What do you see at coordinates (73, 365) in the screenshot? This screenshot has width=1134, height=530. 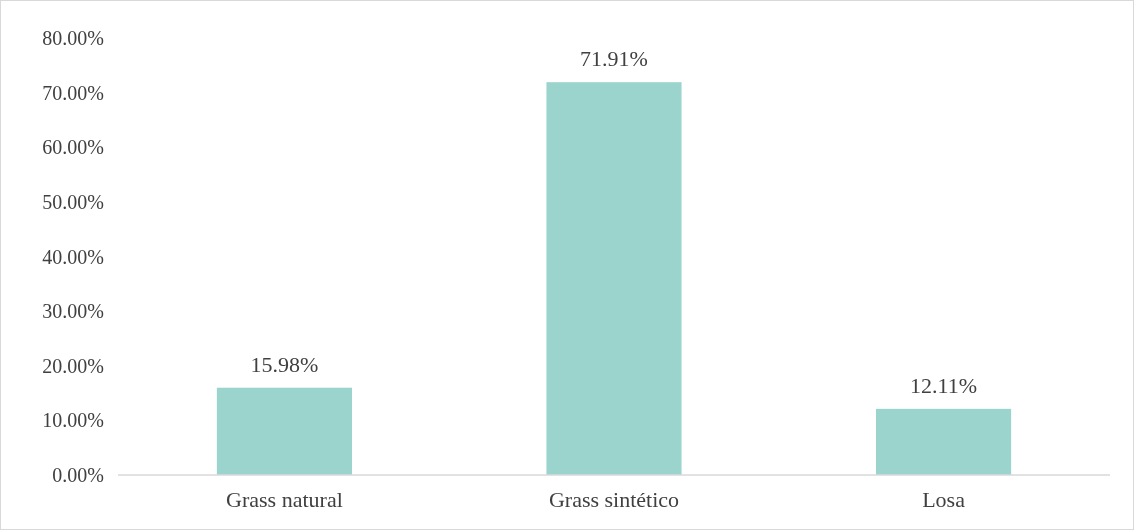 I see `y-tick-label: 20.00%` at bounding box center [73, 365].